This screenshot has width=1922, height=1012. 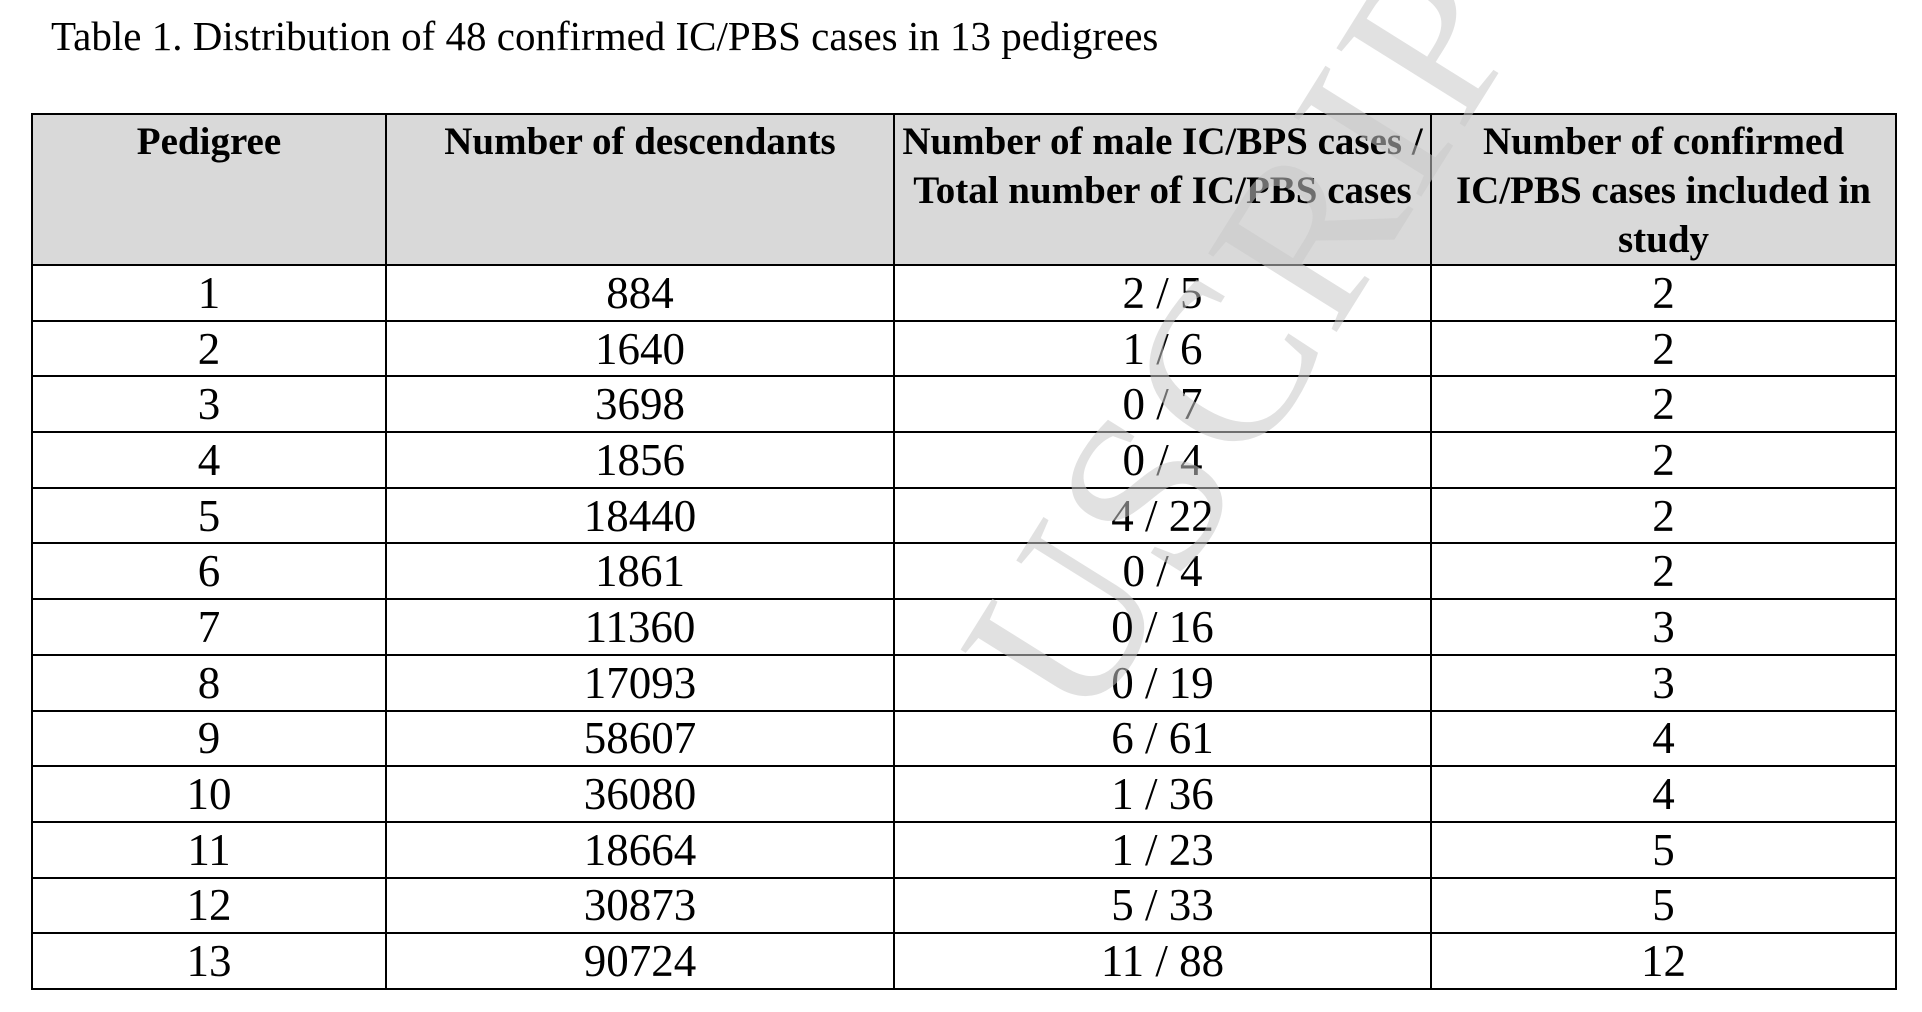 I want to click on table-cell: 0 / 7, so click(x=1162, y=404).